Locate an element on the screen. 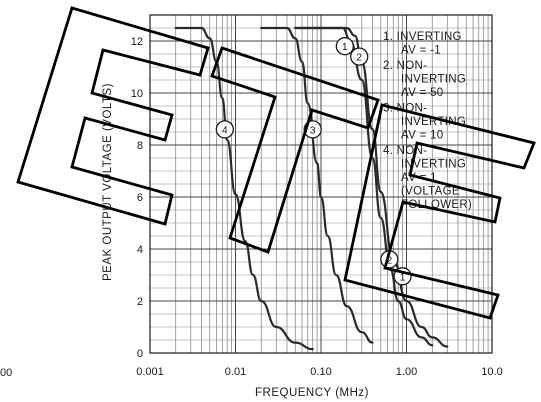 The height and width of the screenshot is (402, 541). x-axis-title: FREQUENCY (MHz) is located at coordinates (312, 393).